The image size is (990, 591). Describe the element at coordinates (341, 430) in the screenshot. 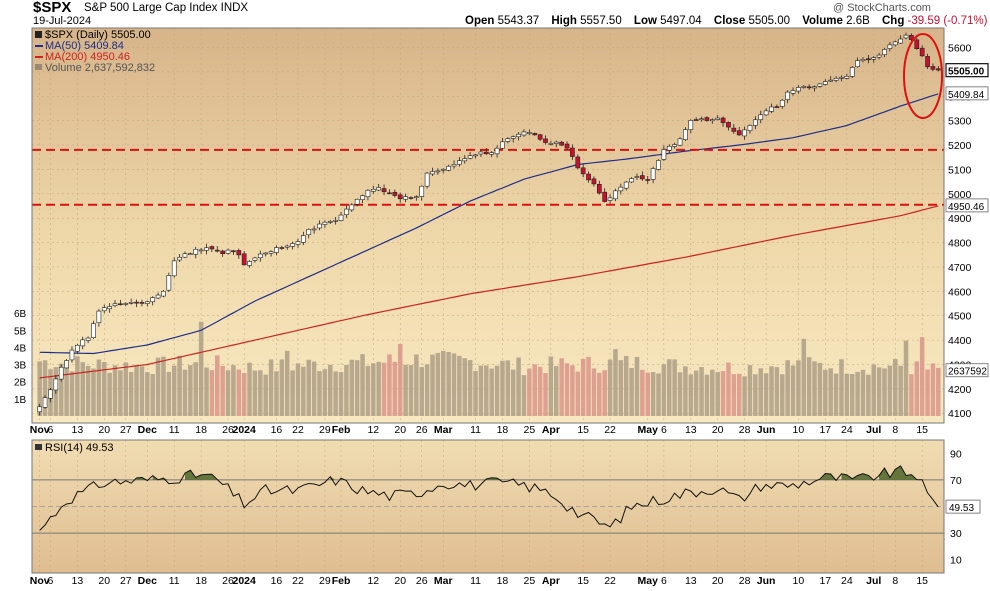

I see `date-tick-label: Feb` at that location.